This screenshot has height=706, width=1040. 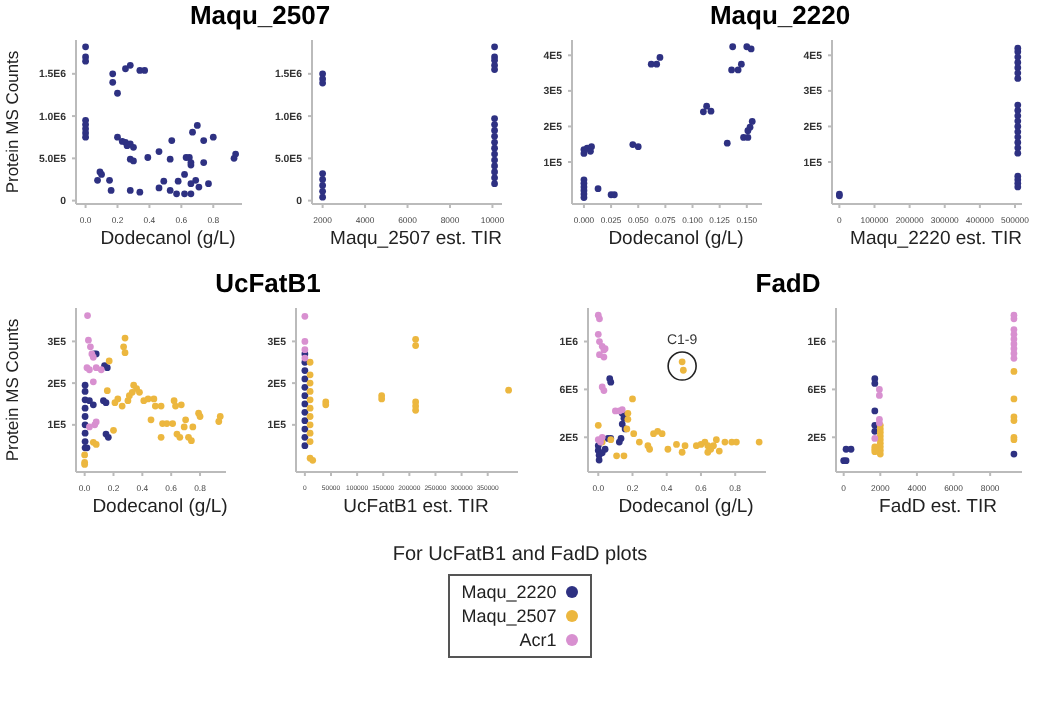 I want to click on x-axis-title: Maqu_2507 est. TIR, so click(x=416, y=239).